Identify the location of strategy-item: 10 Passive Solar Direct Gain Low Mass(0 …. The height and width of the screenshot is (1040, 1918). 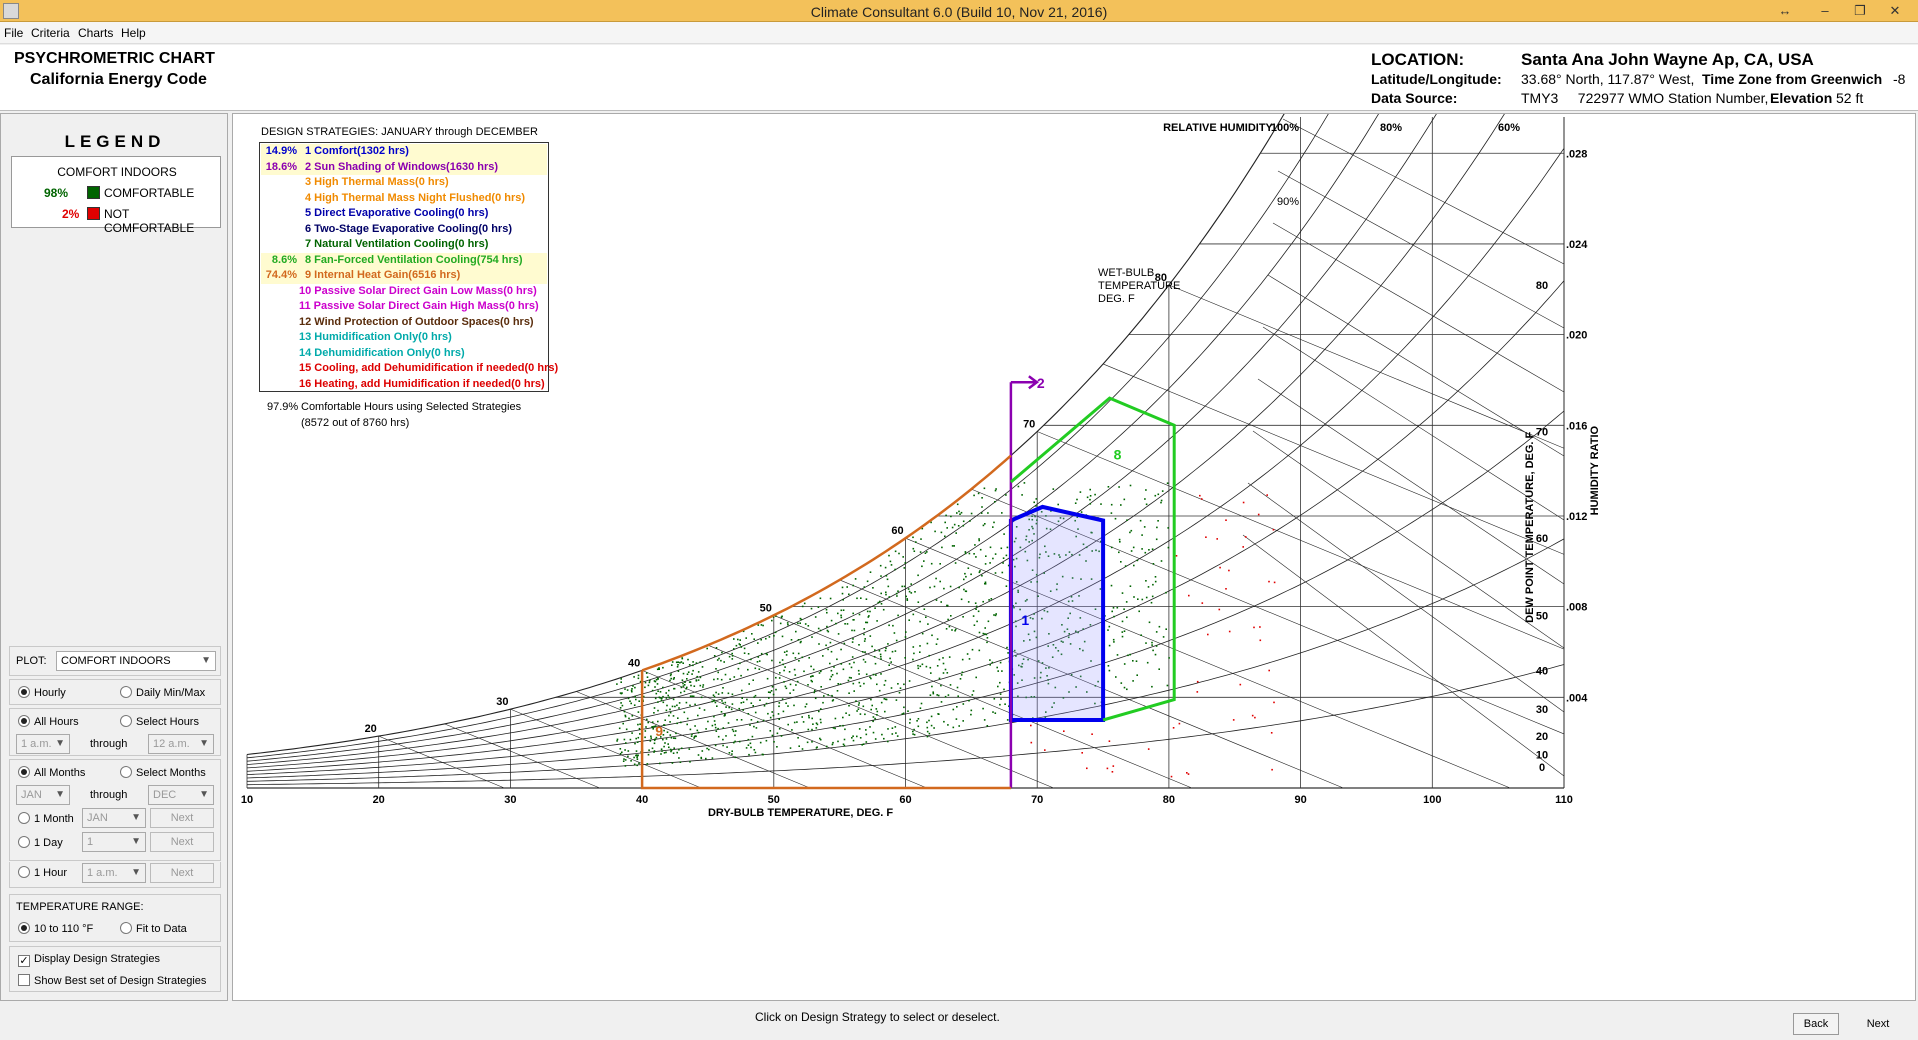
(404, 292).